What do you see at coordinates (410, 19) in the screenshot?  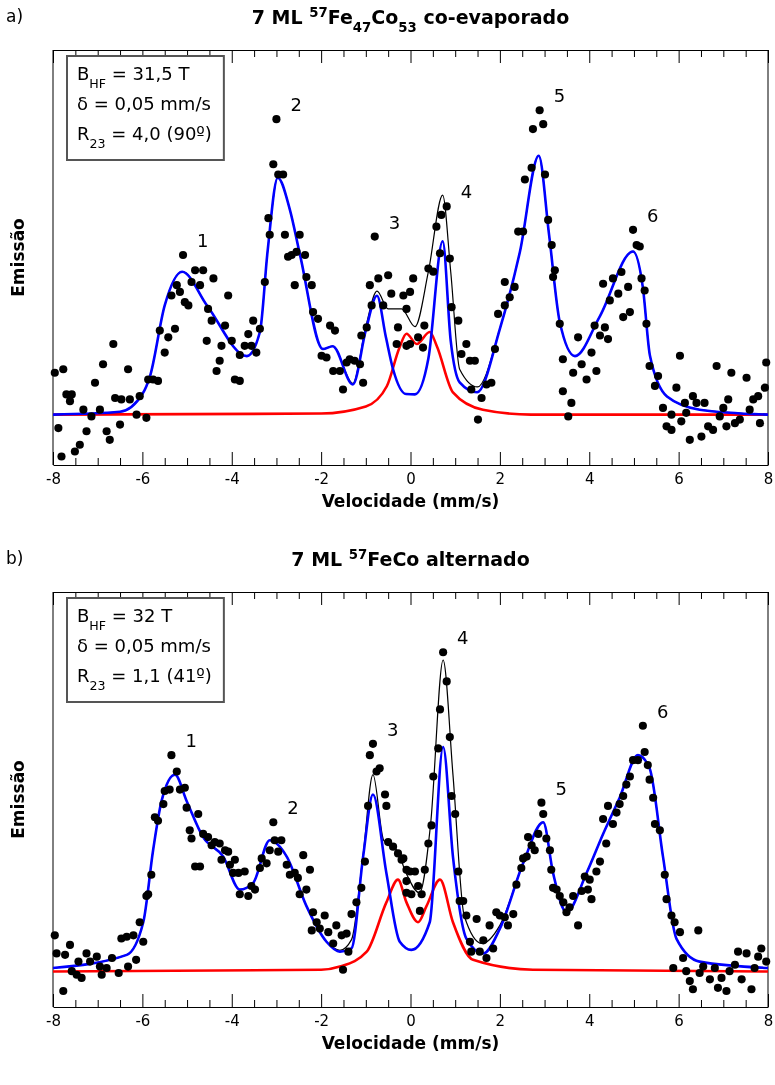 I see `chart-title: 7 ML $^{57}$Fe$_{47}$Co$_{53}$ co-evaporado` at bounding box center [410, 19].